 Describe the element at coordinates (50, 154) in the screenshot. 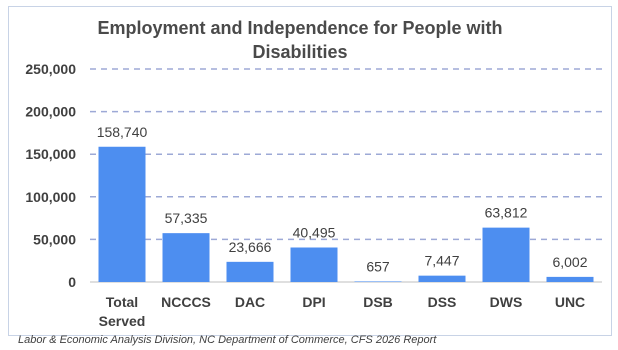

I see `y-tick-label: 150,000` at that location.